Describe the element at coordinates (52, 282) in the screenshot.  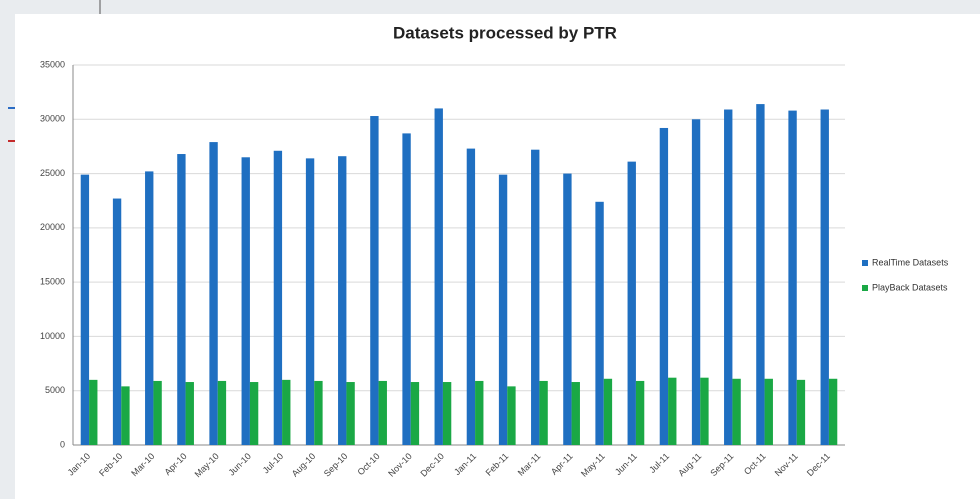
I see `y-tick-label: 15000` at that location.